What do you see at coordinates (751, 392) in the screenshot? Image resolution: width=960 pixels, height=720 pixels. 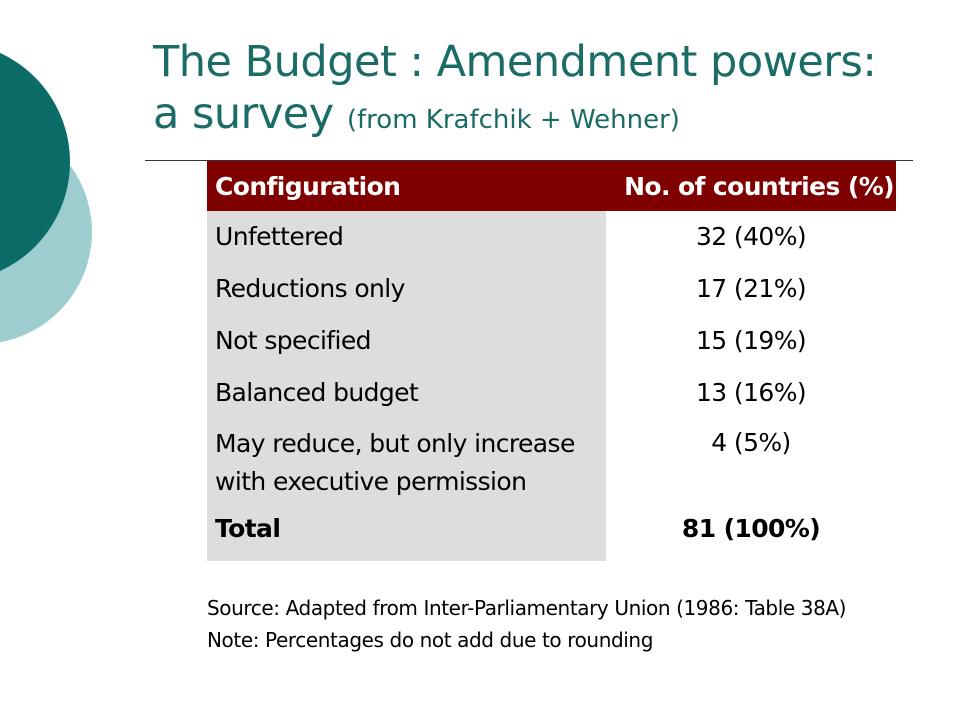 I see `countries-cell: 13 (16%)` at bounding box center [751, 392].